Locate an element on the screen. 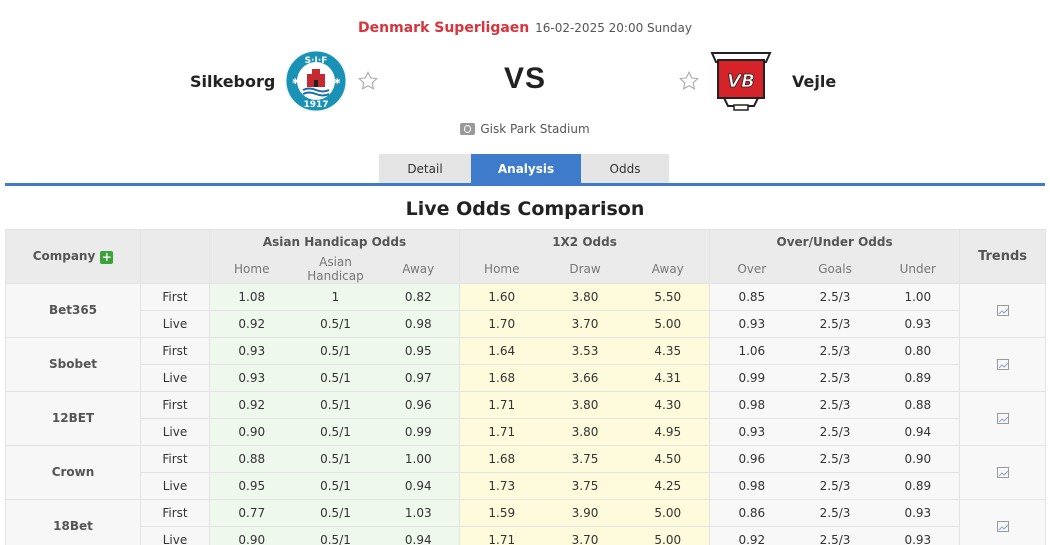 The width and height of the screenshot is (1050, 545). x12-home-odds: 1.64 is located at coordinates (501, 350).